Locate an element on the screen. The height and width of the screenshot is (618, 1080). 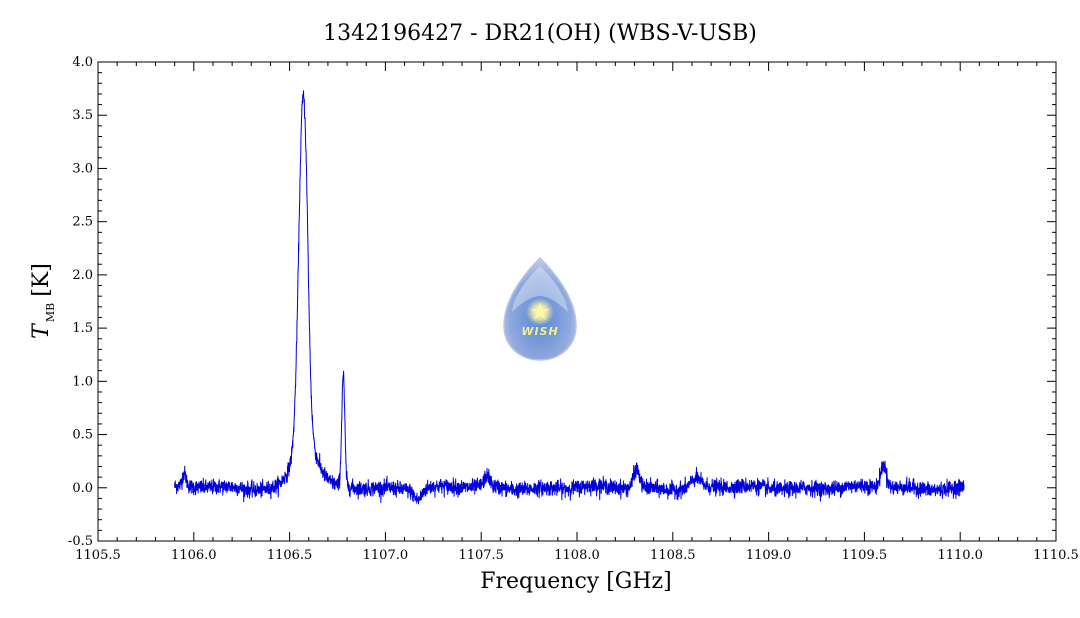
x-tick-label: 1109.5 is located at coordinates (865, 555).